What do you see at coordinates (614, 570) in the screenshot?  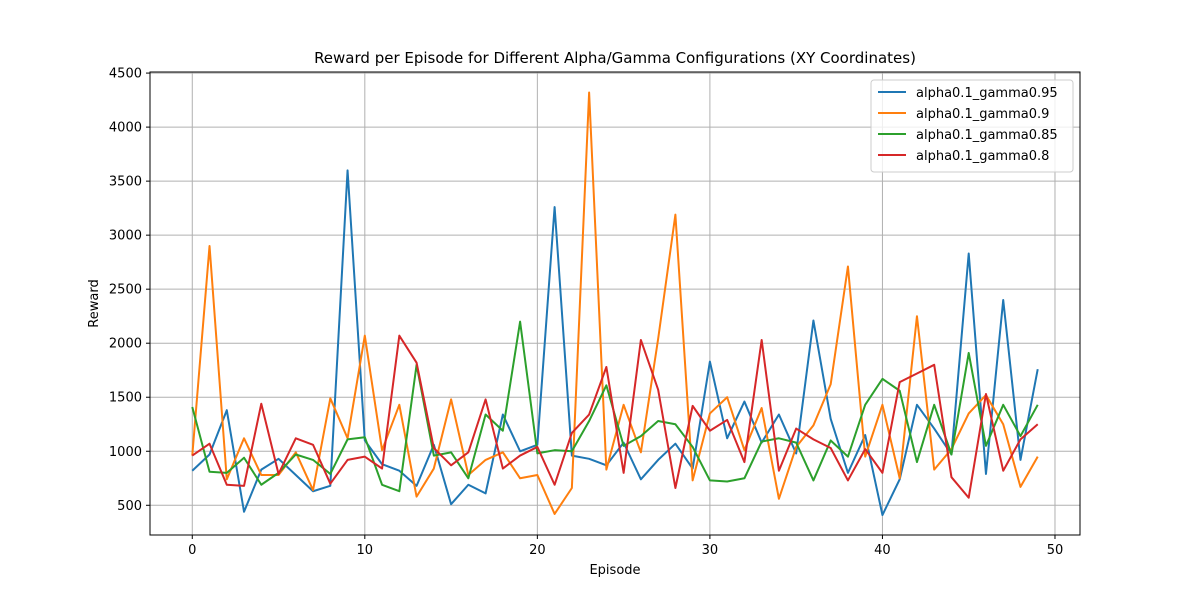 I see `x-axis-title: Episode` at bounding box center [614, 570].